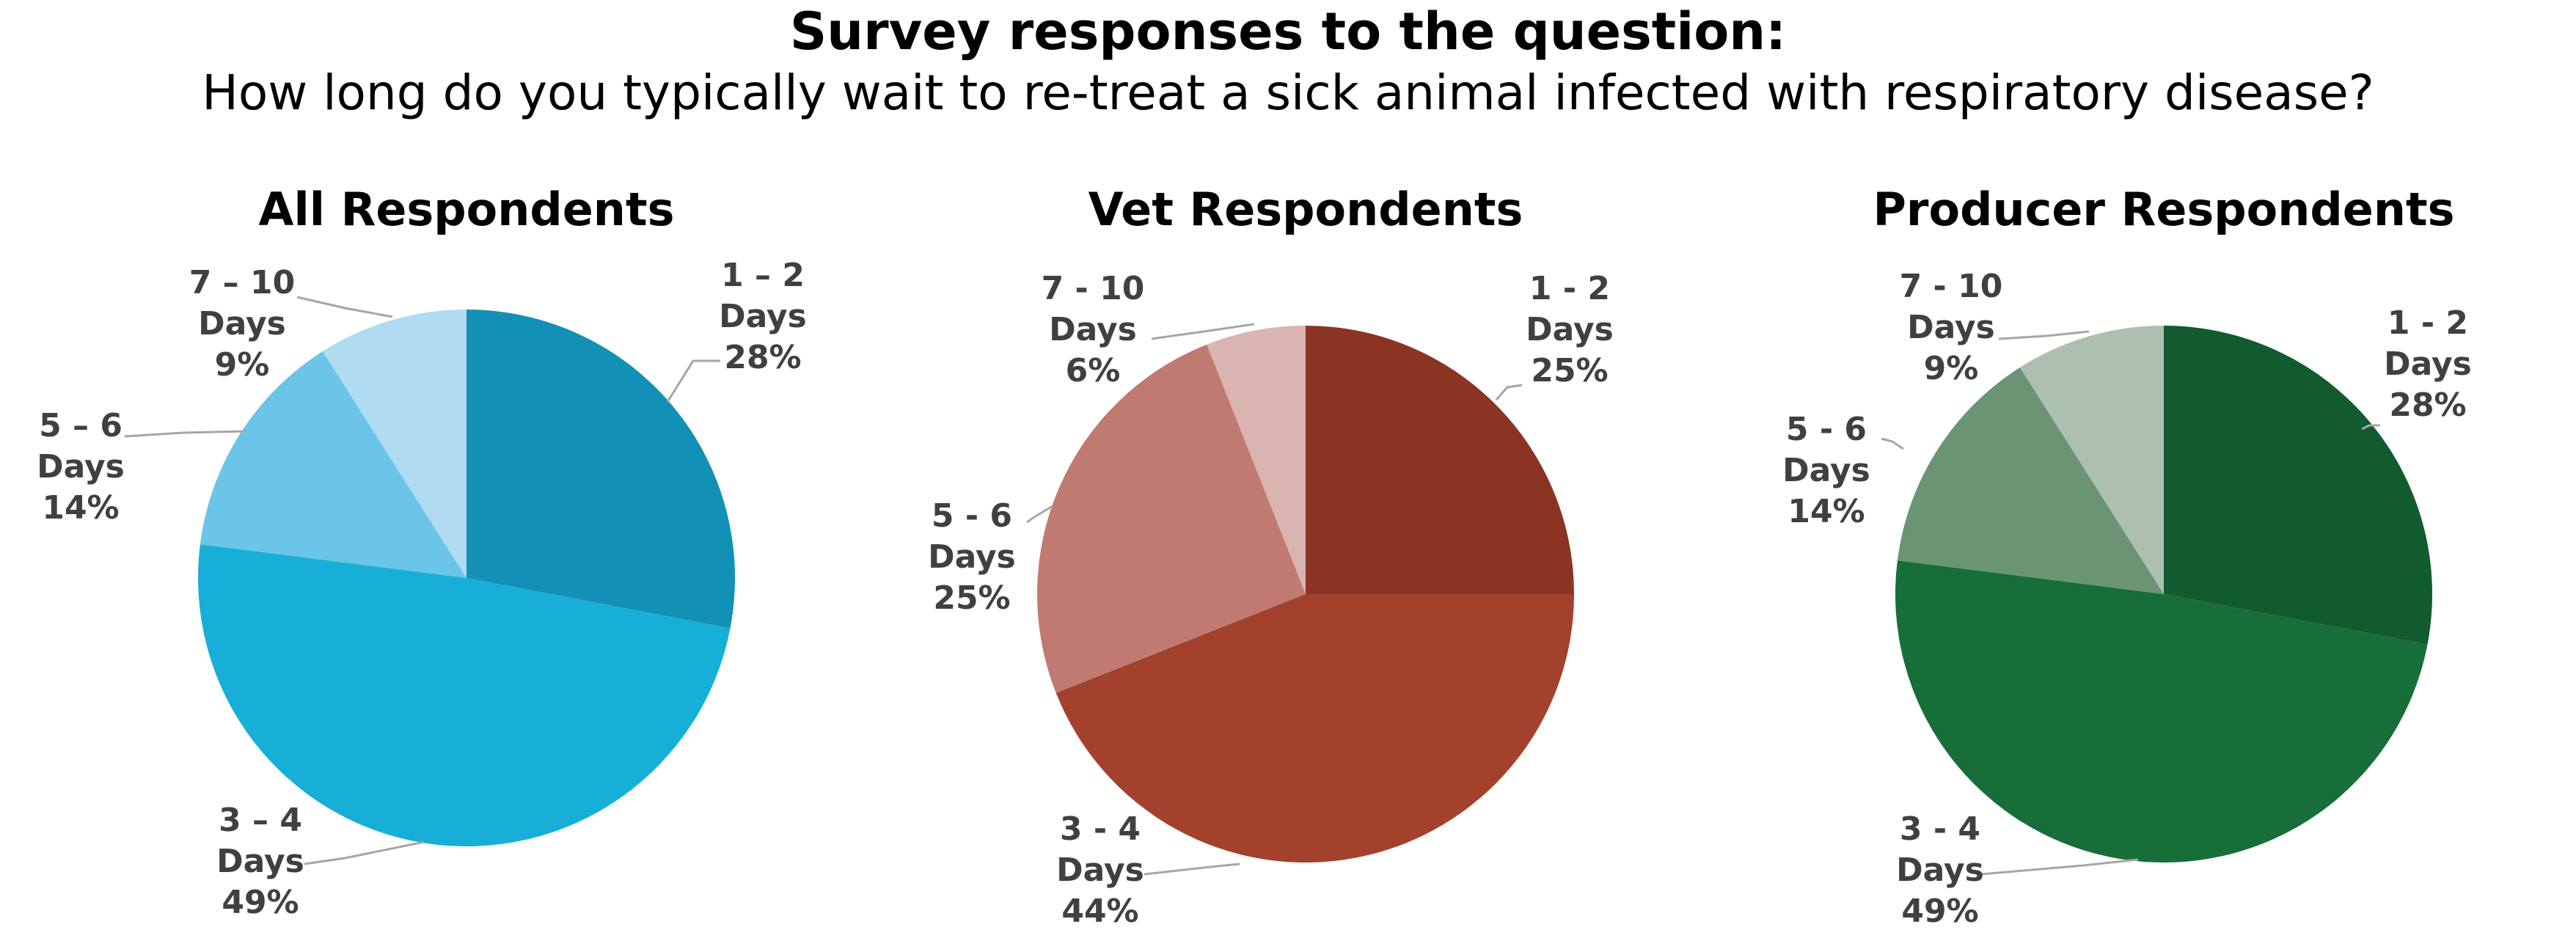 The width and height of the screenshot is (2576, 941). I want to click on chart-title-1: All Respondents, so click(467, 209).